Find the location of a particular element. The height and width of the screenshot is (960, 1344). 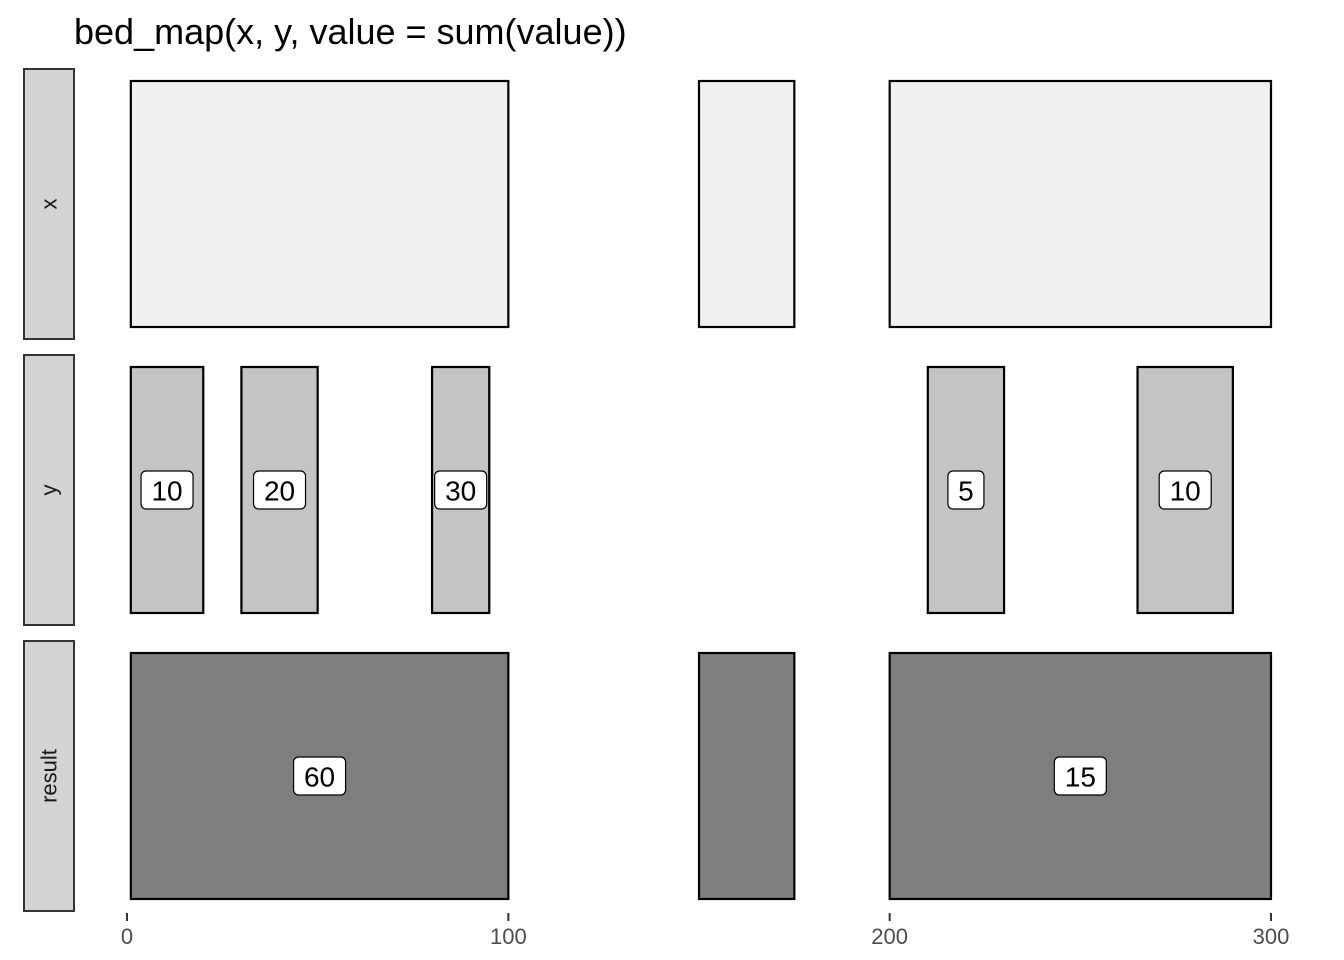

facet-strip-label: y is located at coordinates (49, 490).